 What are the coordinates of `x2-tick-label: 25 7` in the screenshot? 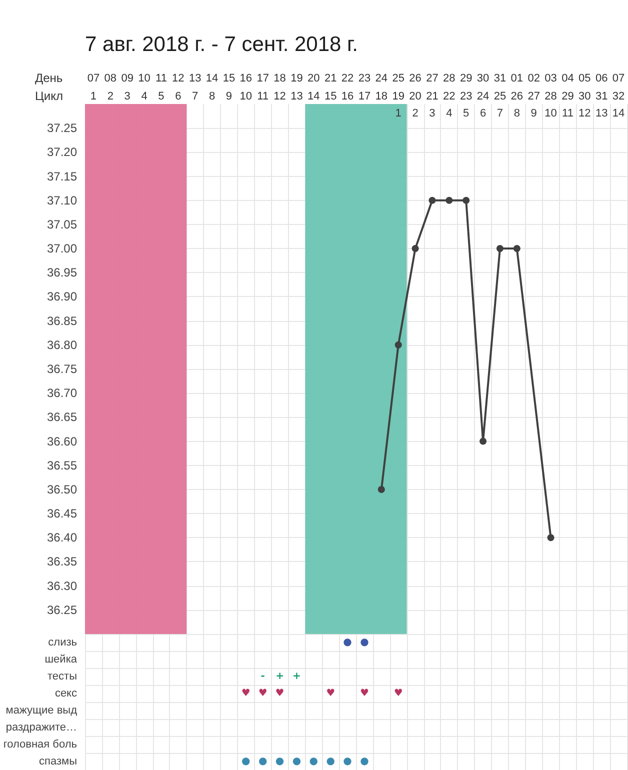 It's located at (500, 105).